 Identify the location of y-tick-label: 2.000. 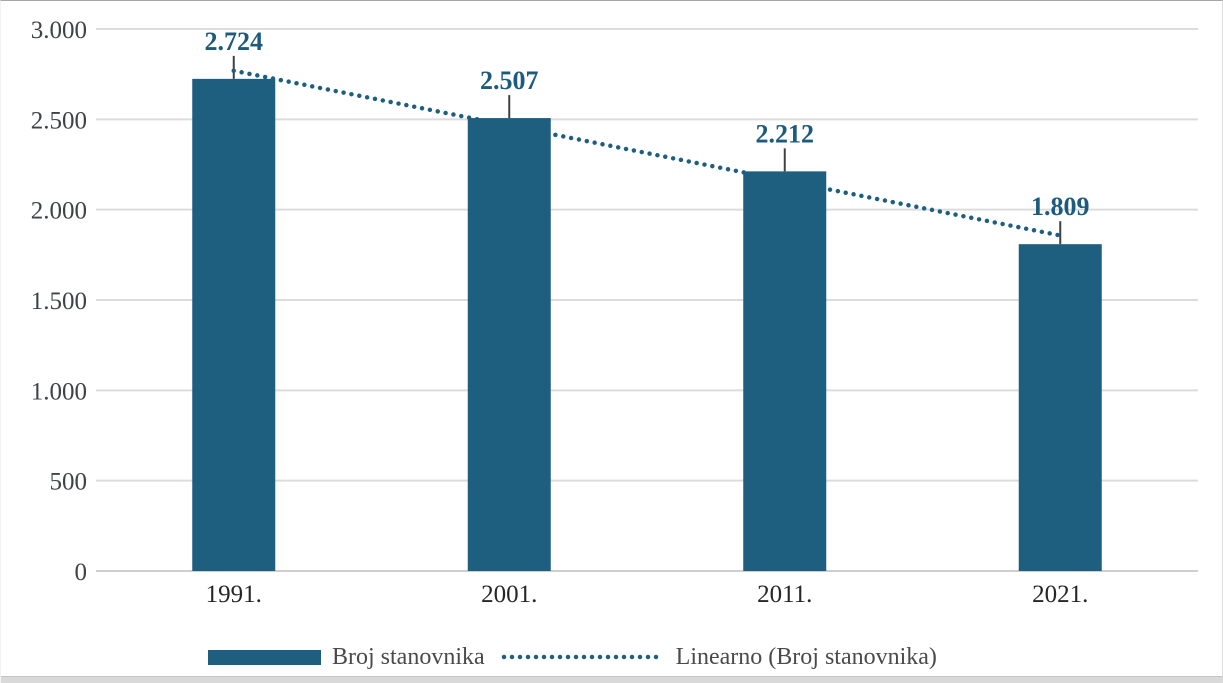
(59, 211).